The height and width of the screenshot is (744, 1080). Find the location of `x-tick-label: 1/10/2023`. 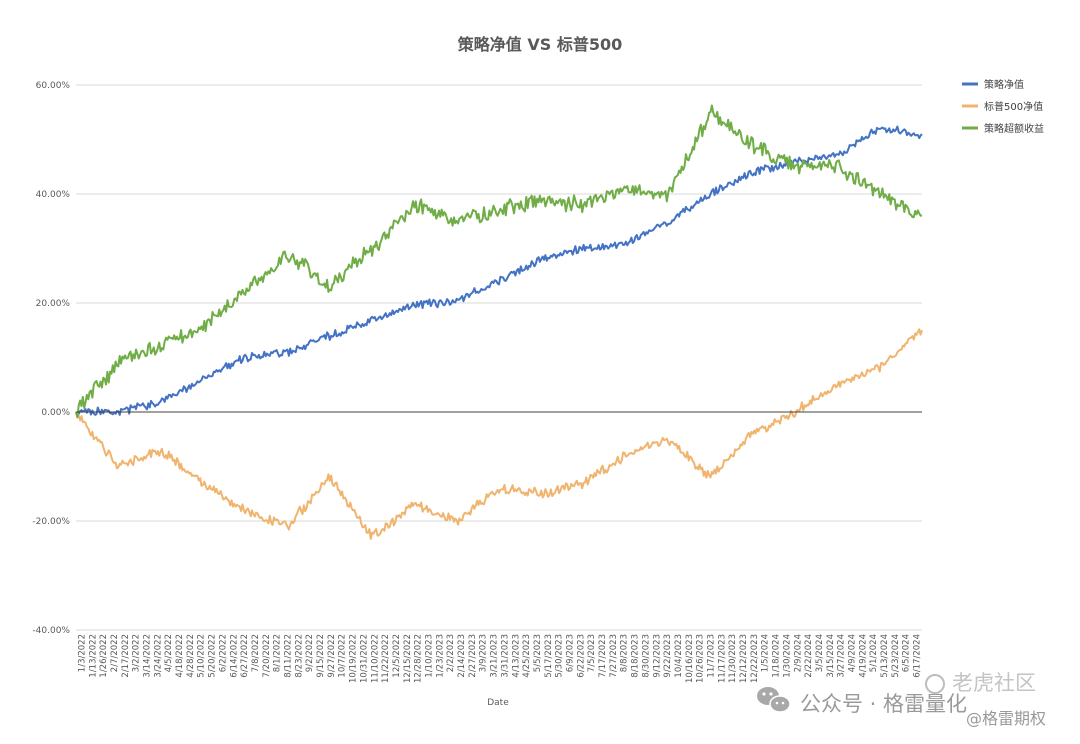

x-tick-label: 1/10/2023 is located at coordinates (430, 656).